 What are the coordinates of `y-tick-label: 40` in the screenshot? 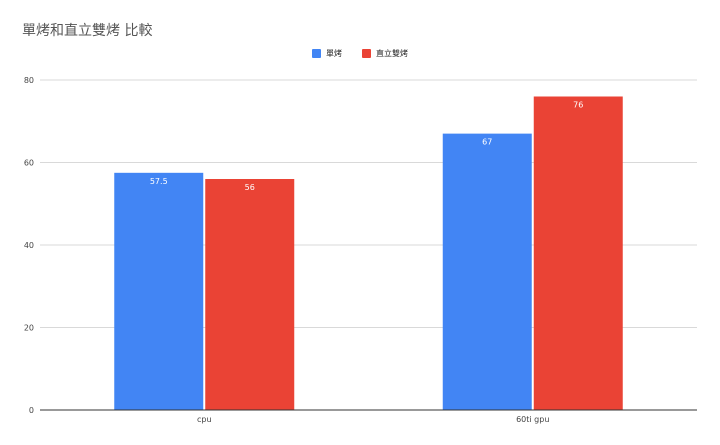 It's located at (29, 245).